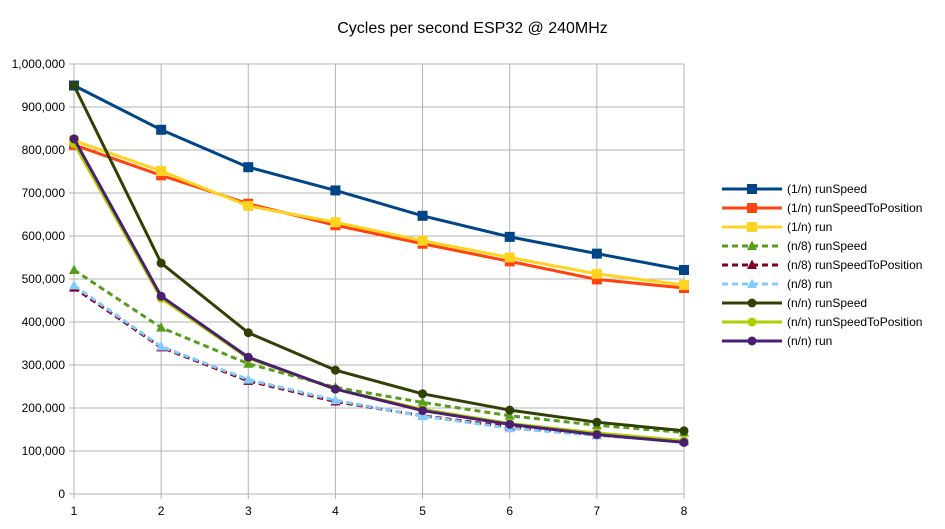 This screenshot has width=945, height=529. I want to click on y-tick-label: 100,000, so click(44, 451).